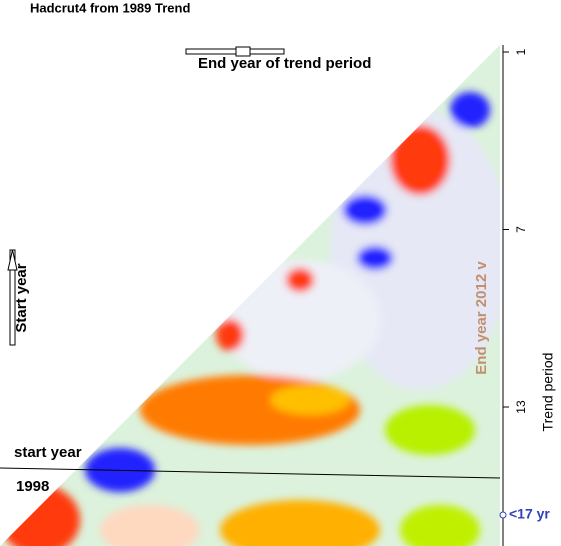  What do you see at coordinates (521, 407) in the screenshot?
I see `tick-label: 13` at bounding box center [521, 407].